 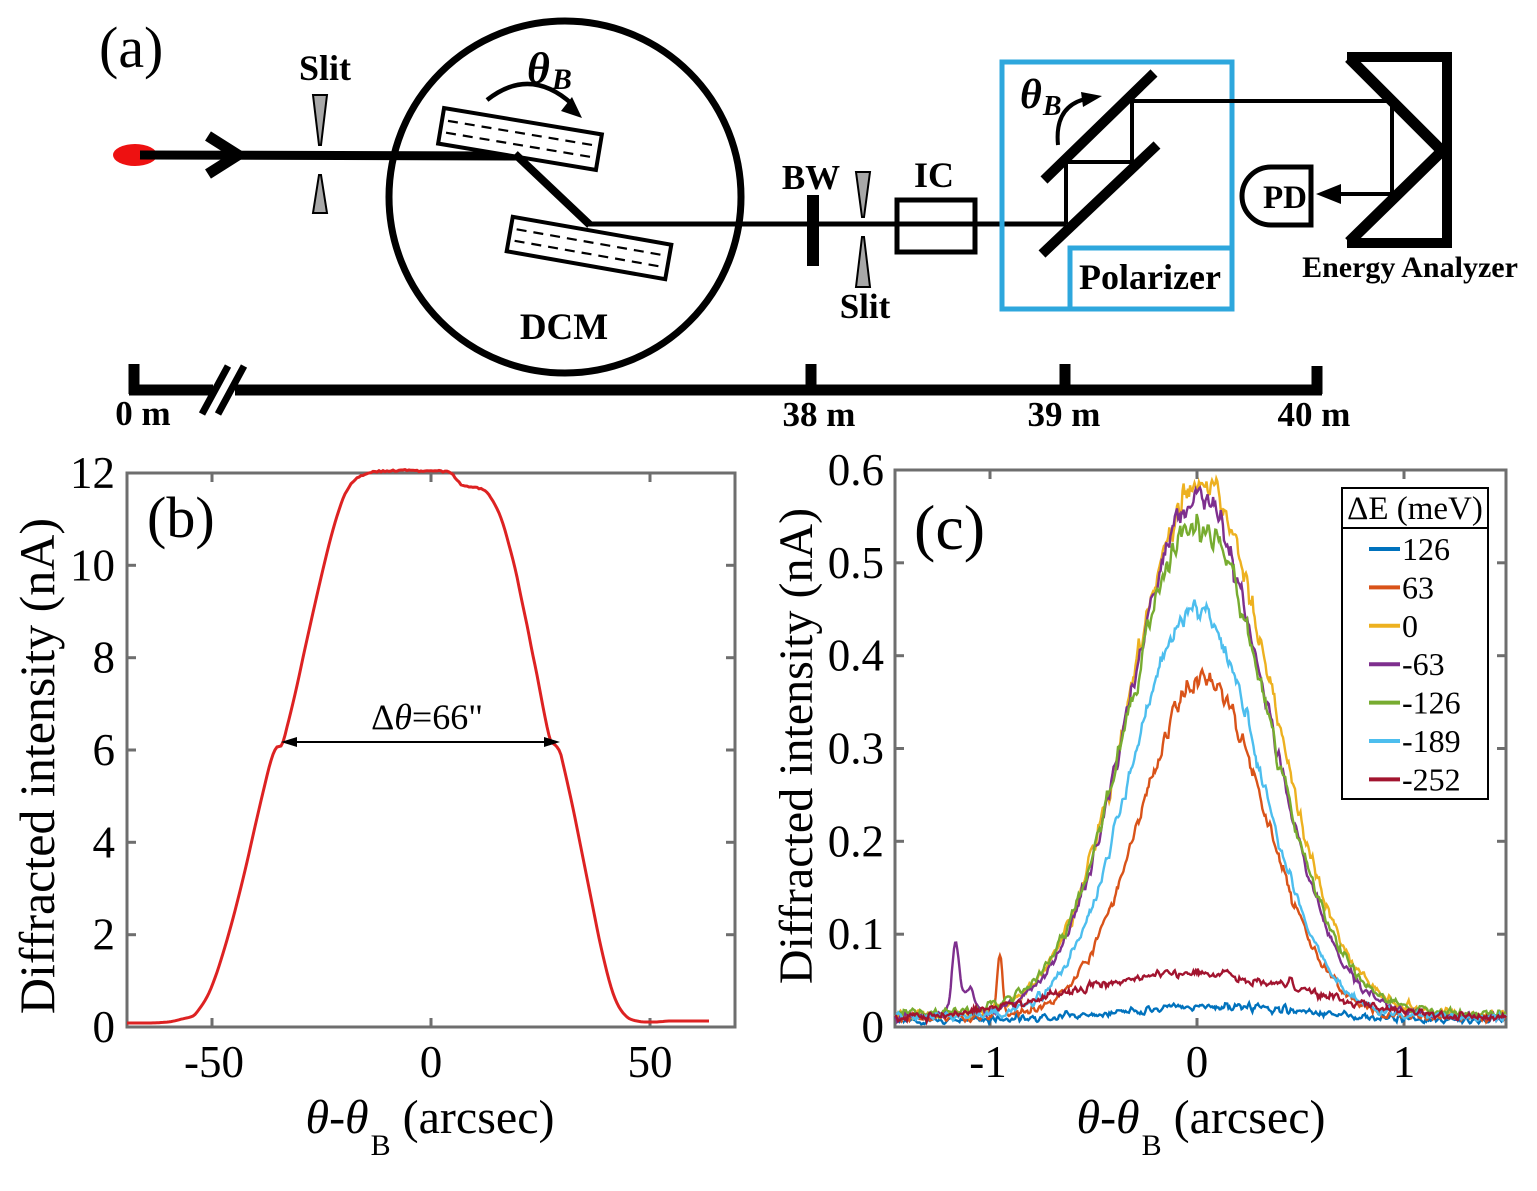 What do you see at coordinates (1418, 587) in the screenshot?
I see `svg-text: 63` at bounding box center [1418, 587].